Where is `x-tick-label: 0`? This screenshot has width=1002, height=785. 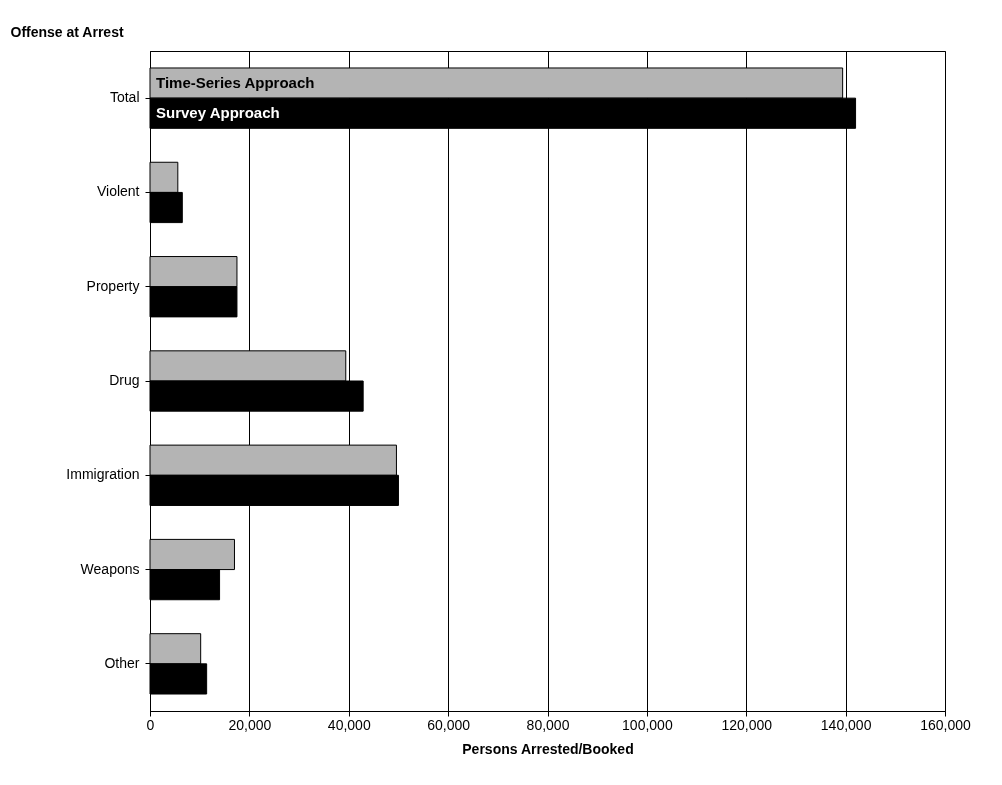
x-tick-label: 0 is located at coordinates (150, 724).